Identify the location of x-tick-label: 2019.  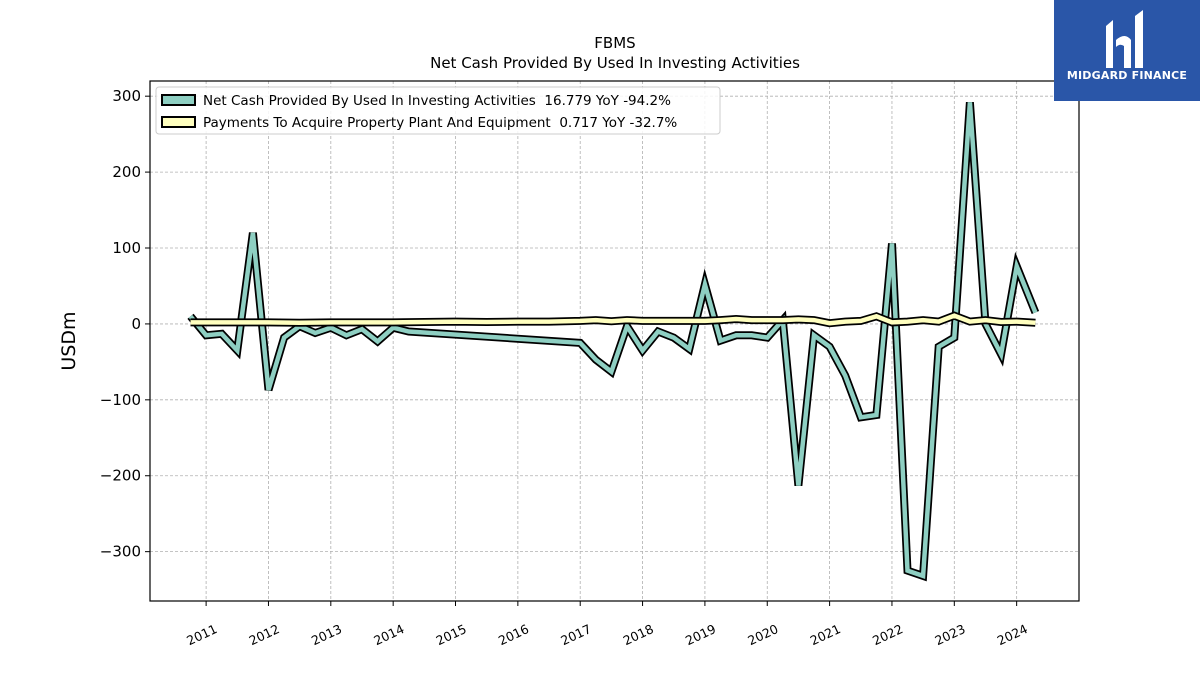
(700, 634).